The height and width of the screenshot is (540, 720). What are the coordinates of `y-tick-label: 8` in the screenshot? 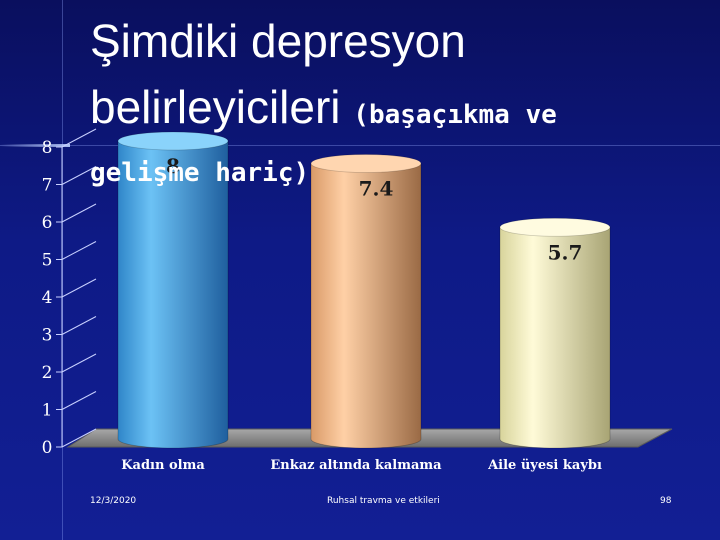 It's located at (47, 148).